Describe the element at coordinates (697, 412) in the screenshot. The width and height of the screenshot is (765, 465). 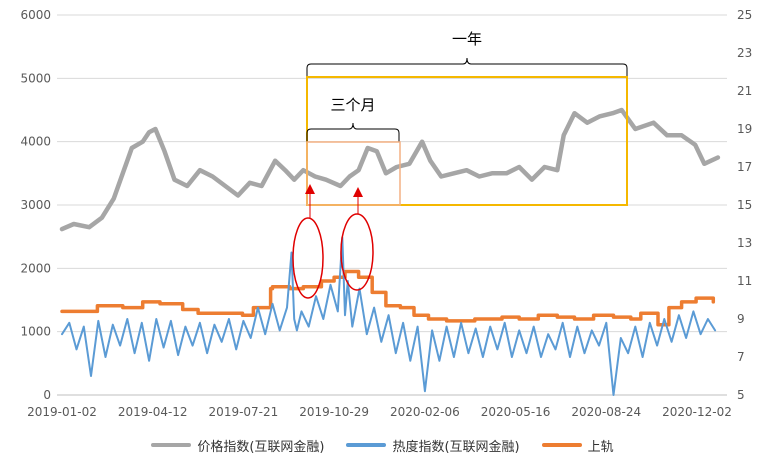
I see `x-tick-label: 2020-12-02` at that location.